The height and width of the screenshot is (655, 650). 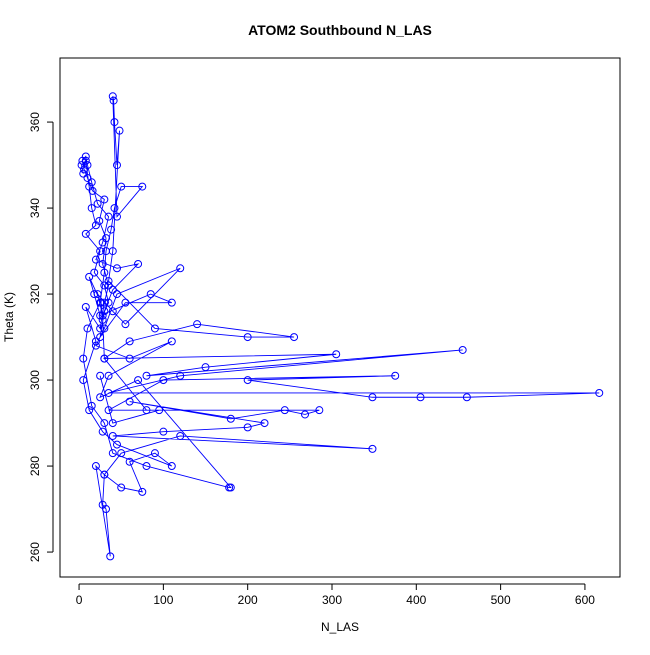 I want to click on y-tick-label: 260, so click(x=35, y=552).